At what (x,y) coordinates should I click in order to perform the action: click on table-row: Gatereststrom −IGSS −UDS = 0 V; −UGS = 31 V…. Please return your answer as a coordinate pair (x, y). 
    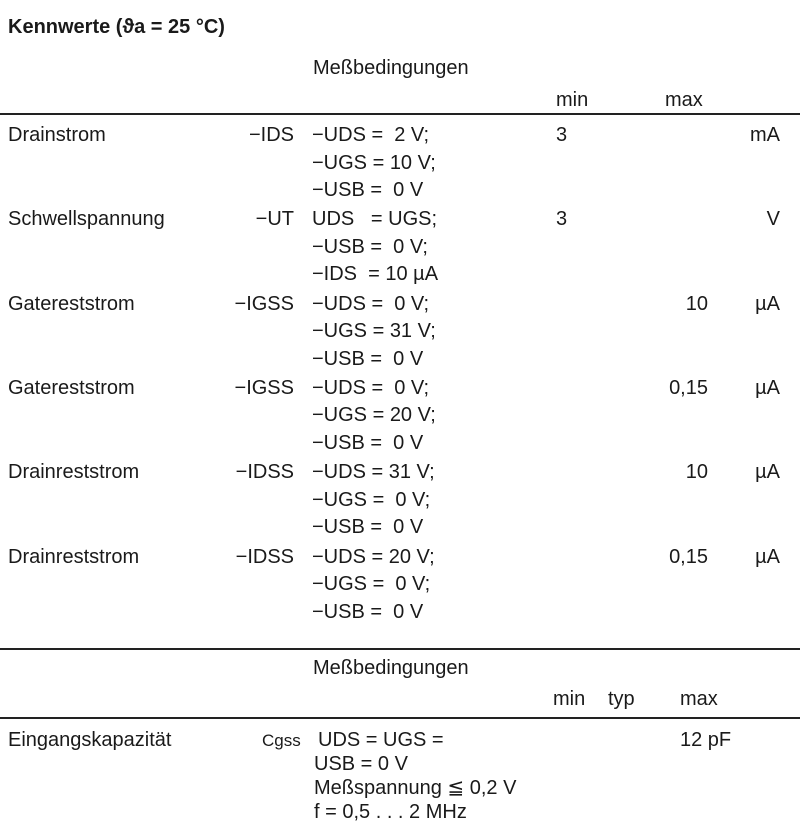
    Looking at the image, I should click on (400, 333).